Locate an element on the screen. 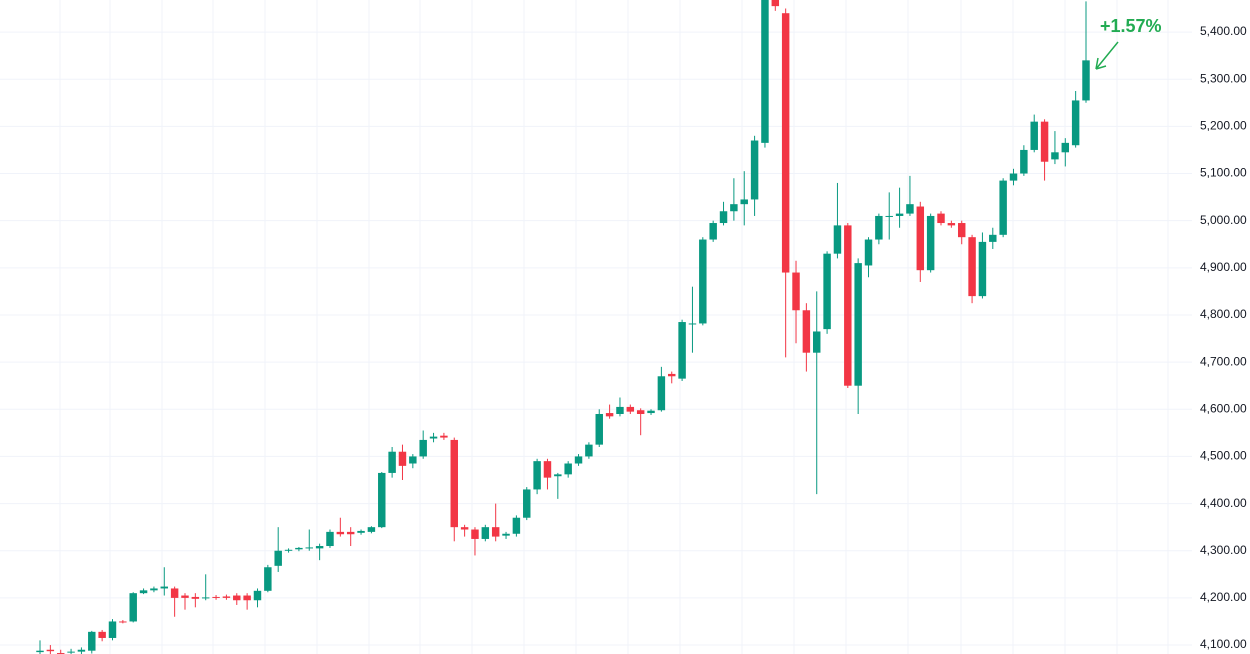  y-tick-label: 5,100.00 is located at coordinates (1223, 173).